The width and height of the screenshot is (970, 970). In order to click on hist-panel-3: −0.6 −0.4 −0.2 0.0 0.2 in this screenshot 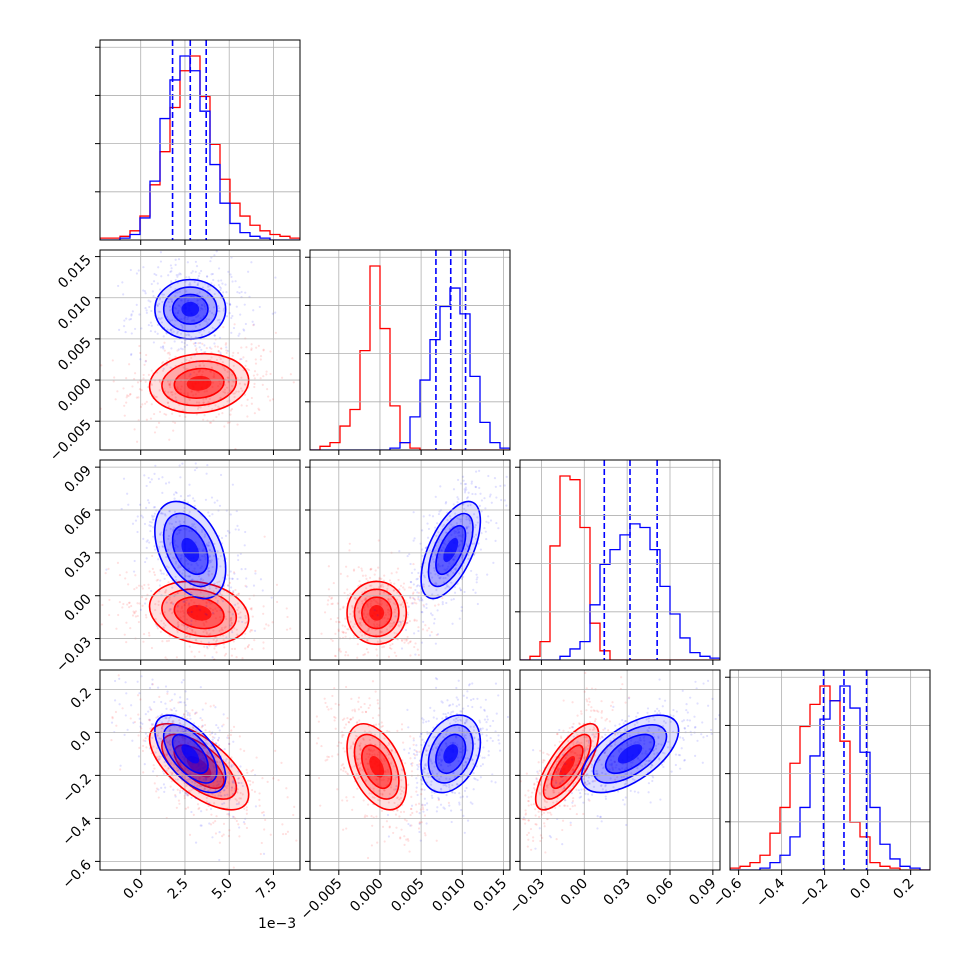, I will do `click(820, 790)`.